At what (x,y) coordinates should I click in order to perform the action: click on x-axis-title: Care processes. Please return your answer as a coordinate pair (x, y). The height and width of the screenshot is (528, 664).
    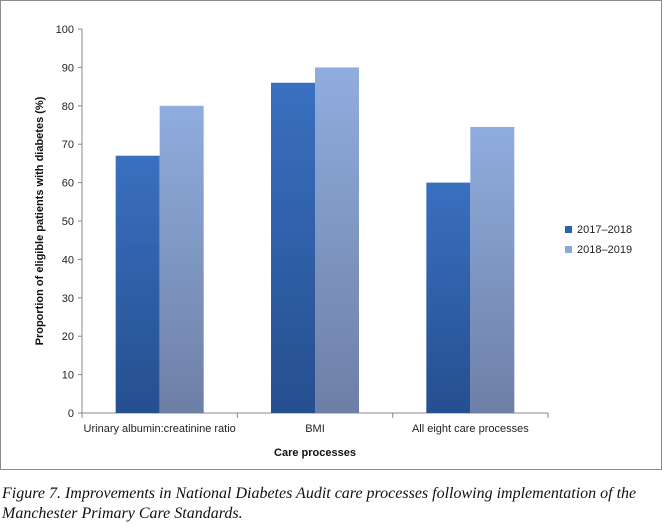
    Looking at the image, I should click on (315, 453).